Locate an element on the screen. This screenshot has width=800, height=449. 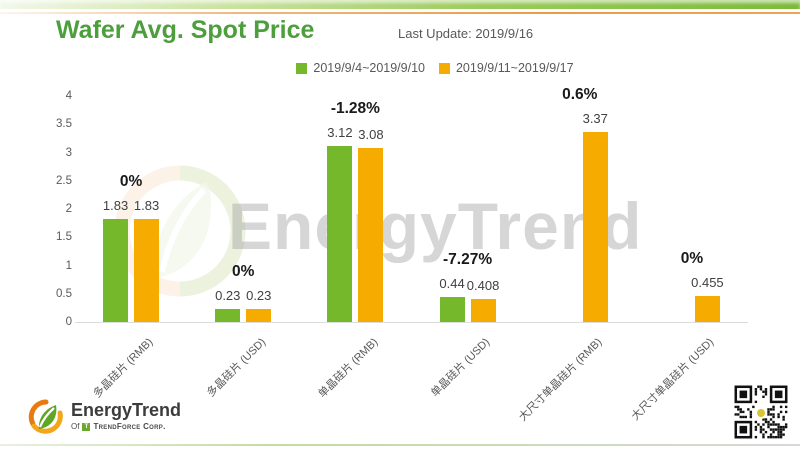
last-update-label: Last Update: 2019/9/16 is located at coordinates (466, 33).